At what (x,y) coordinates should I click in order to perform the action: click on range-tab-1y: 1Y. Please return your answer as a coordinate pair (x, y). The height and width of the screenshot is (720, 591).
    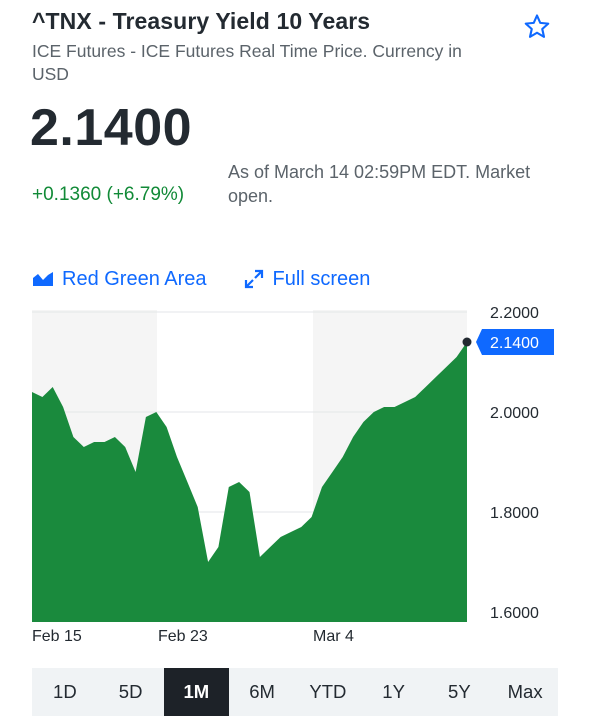
    Looking at the image, I should click on (393, 691).